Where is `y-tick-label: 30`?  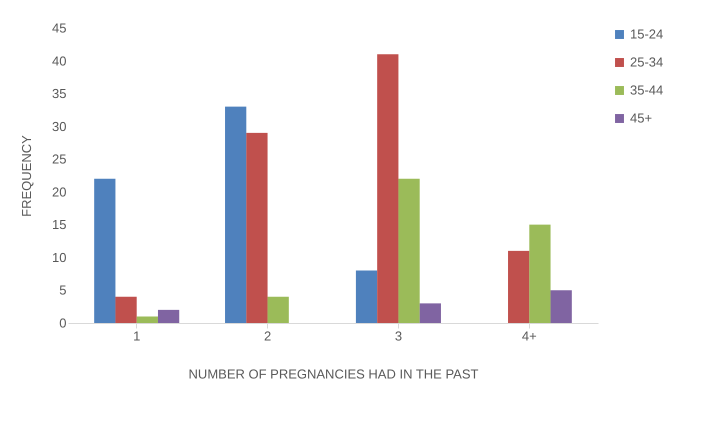
y-tick-label: 30 is located at coordinates (59, 126).